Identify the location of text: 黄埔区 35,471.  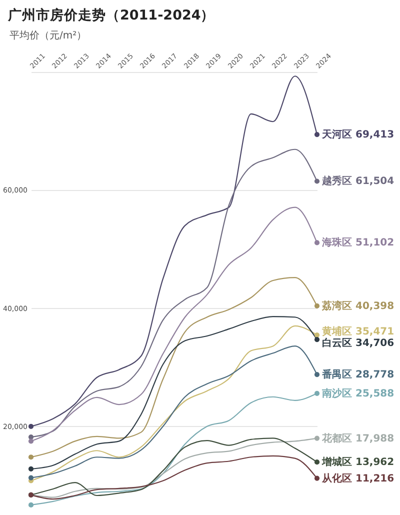
(358, 332).